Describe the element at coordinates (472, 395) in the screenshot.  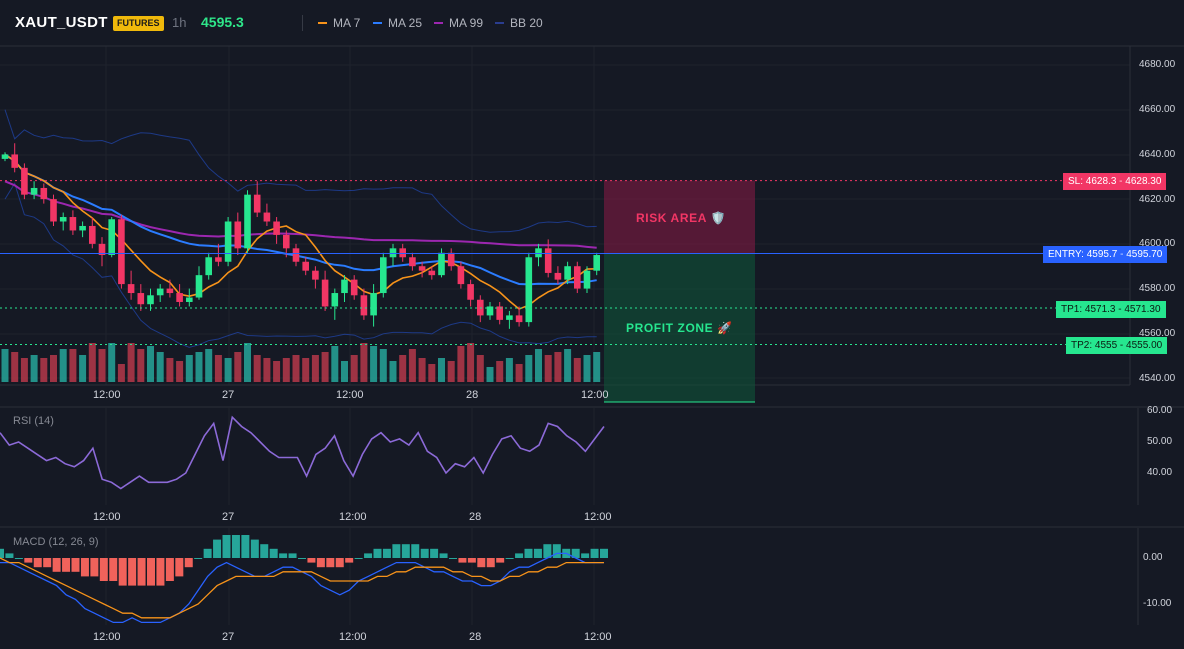
I see `time-axis-label: 28` at that location.